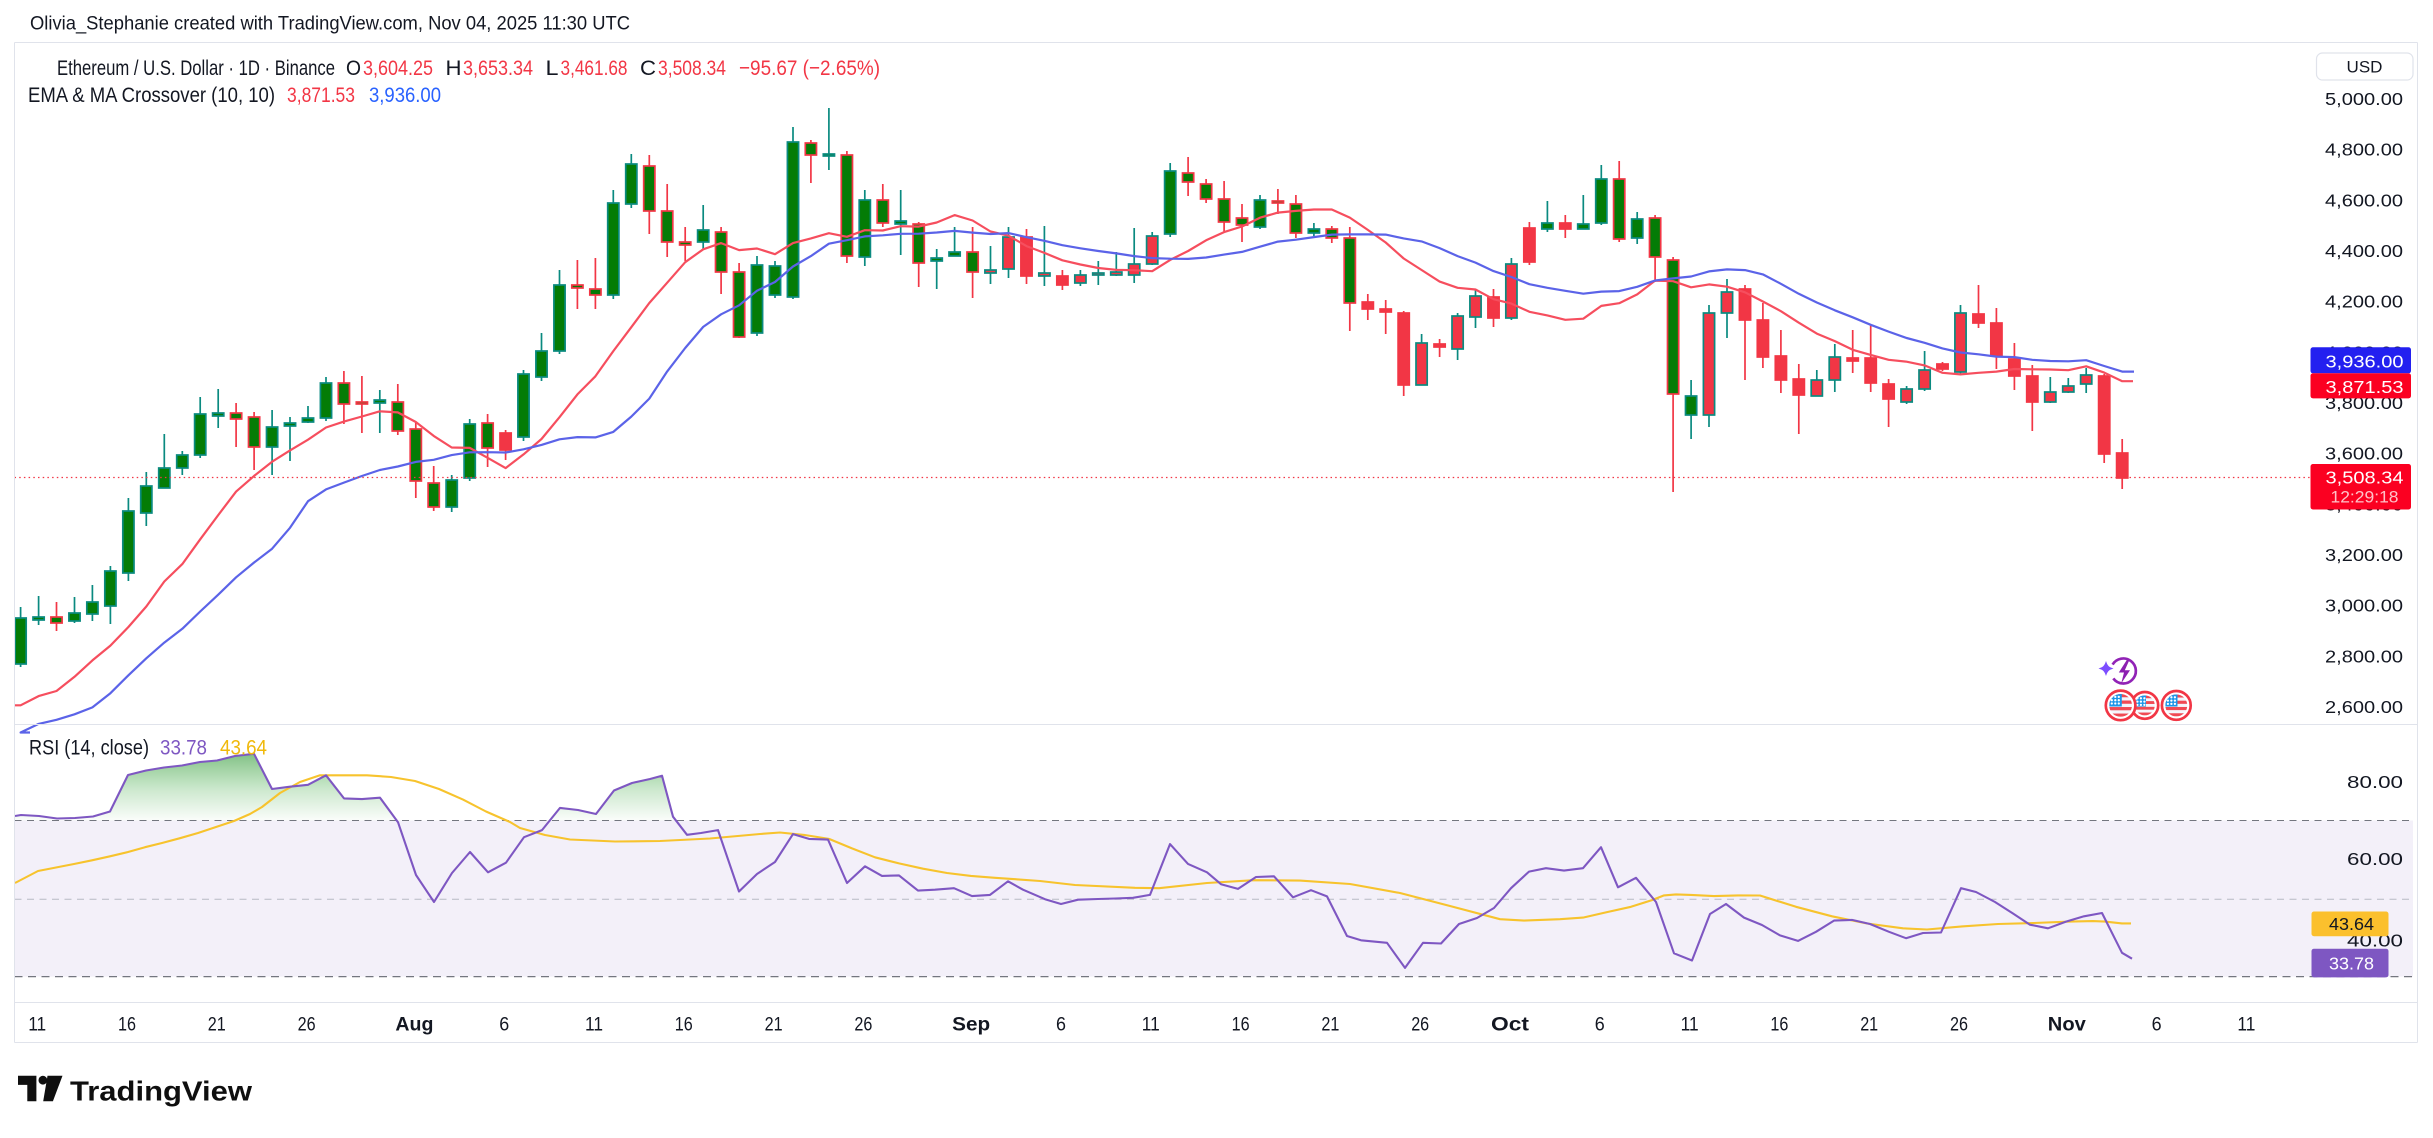  What do you see at coordinates (1510, 1025) in the screenshot?
I see `svg-text: Oct` at bounding box center [1510, 1025].